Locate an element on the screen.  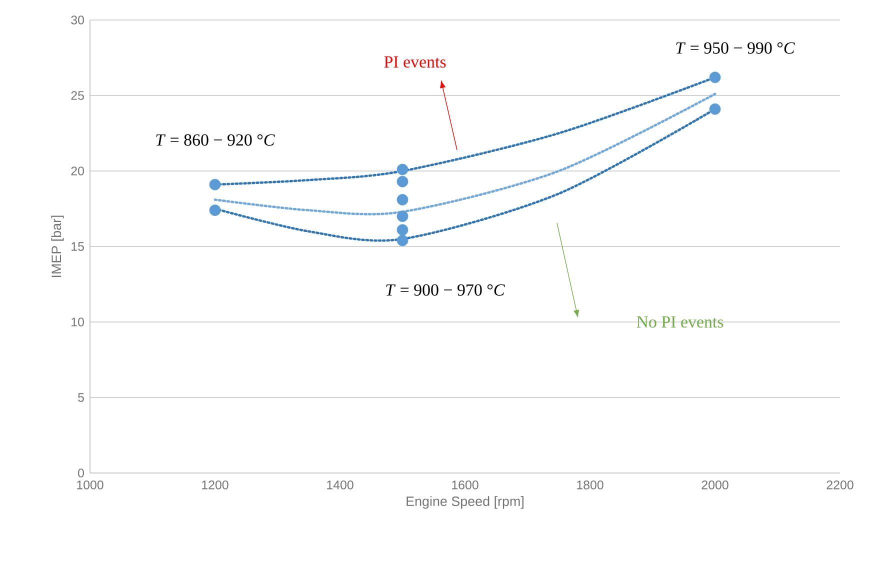
annotation: T = 950 − 990 °C is located at coordinates (735, 48).